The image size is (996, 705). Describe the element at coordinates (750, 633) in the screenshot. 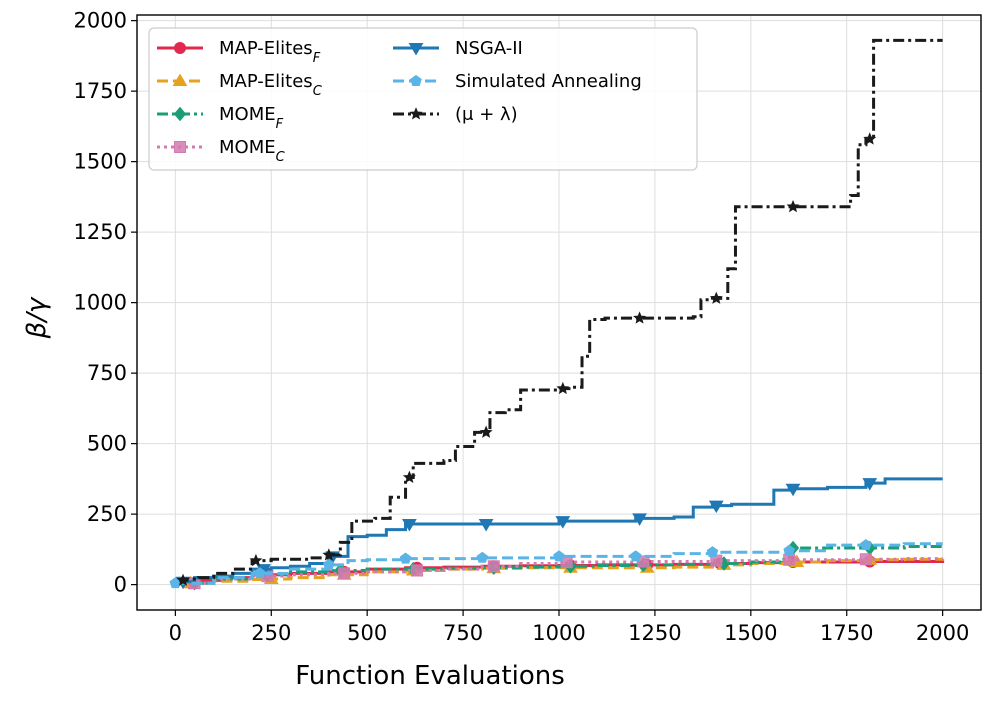

I see `x-tick-label: 1500` at that location.